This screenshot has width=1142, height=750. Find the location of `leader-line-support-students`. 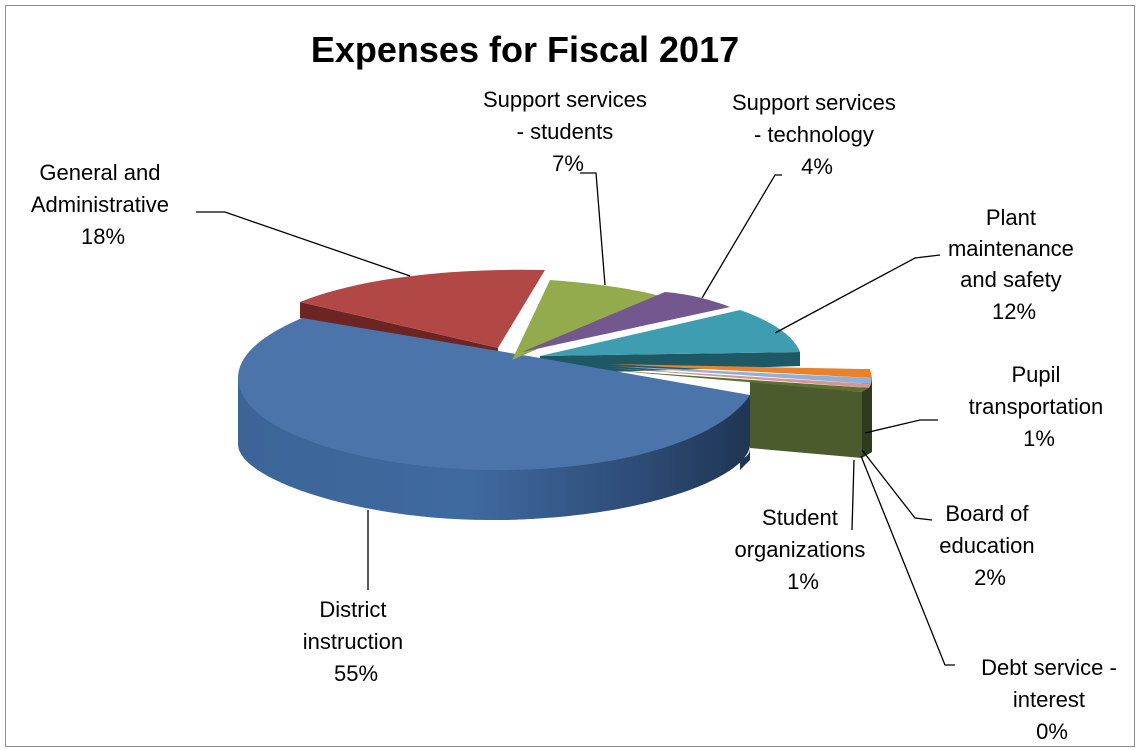

leader-line-support-students is located at coordinates (593, 229).